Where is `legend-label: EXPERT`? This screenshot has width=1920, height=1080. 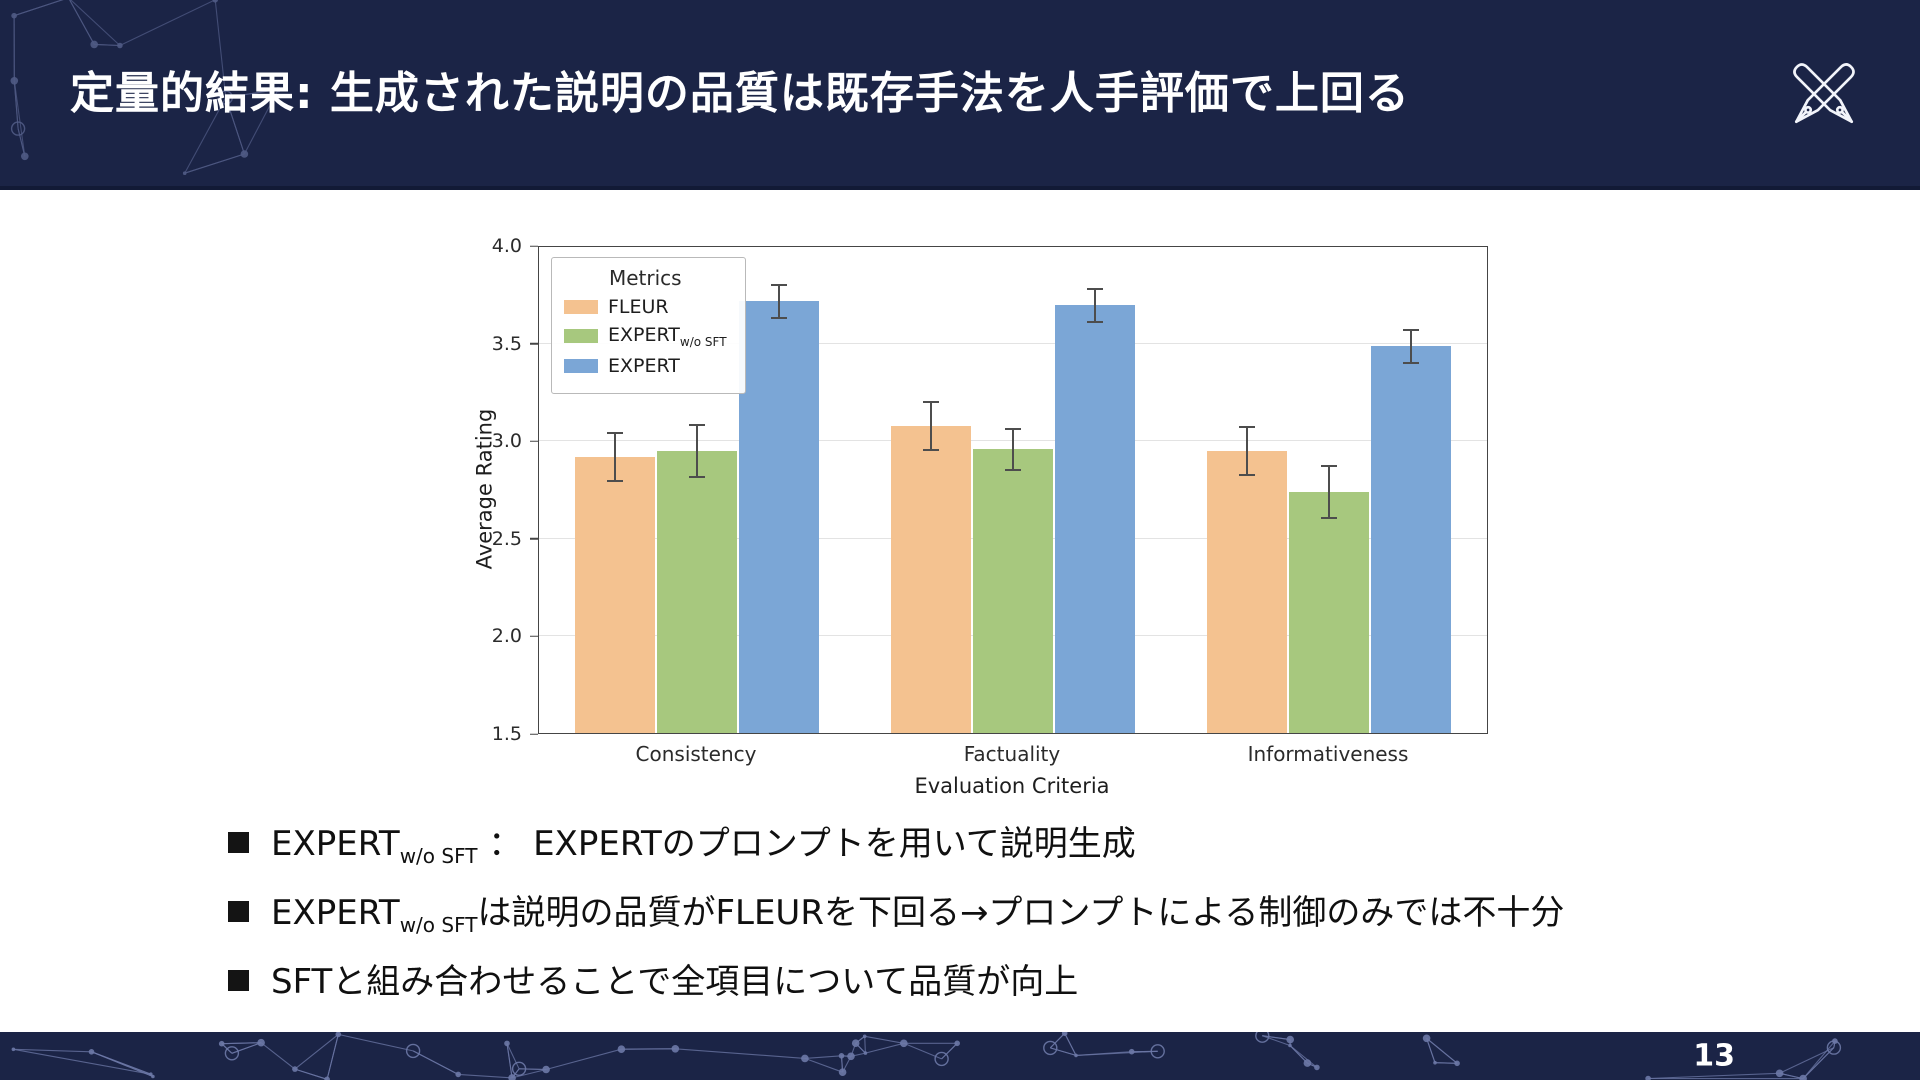
legend-label: EXPERT is located at coordinates (644, 366).